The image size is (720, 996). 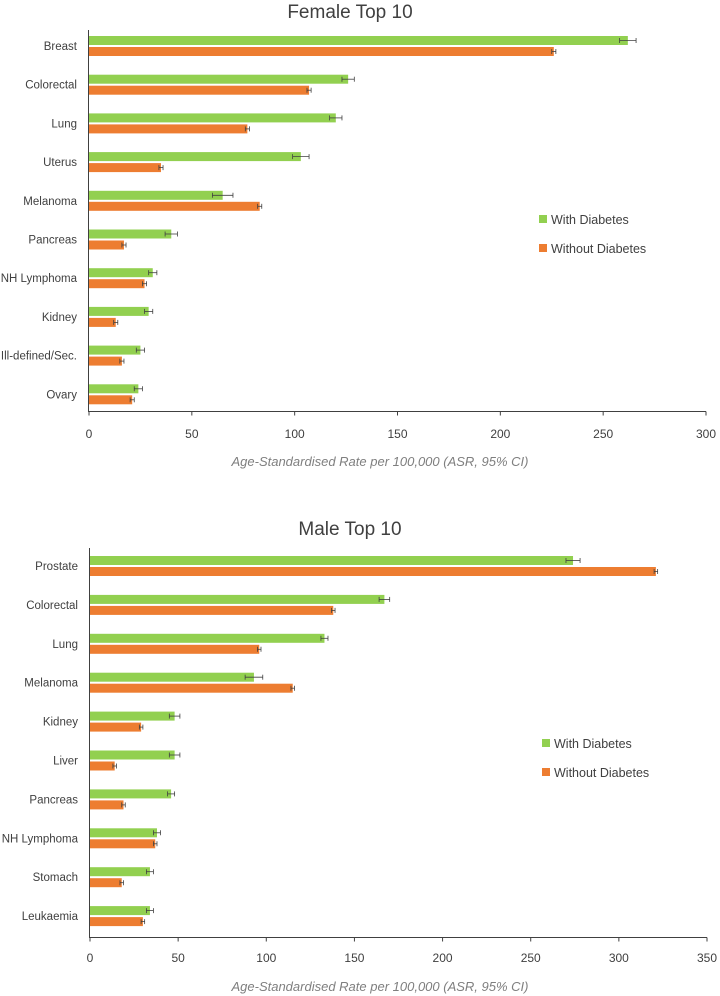 I want to click on male-legend-swatch-without, so click(x=546, y=772).